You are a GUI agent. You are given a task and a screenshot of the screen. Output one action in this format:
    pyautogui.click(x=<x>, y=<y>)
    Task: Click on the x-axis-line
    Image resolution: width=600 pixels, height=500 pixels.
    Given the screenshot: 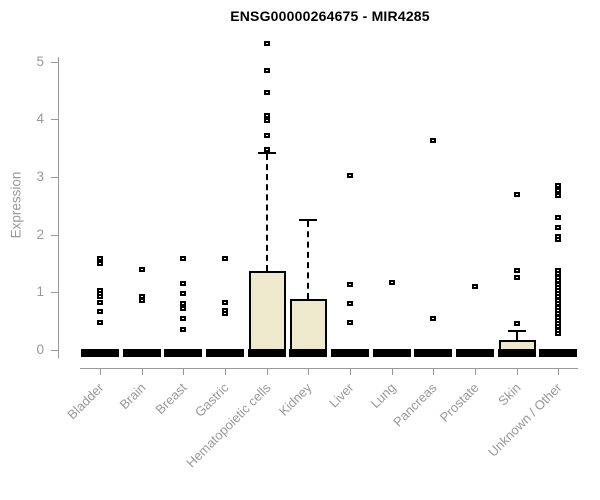 What is the action you would take?
    pyautogui.click(x=329, y=368)
    